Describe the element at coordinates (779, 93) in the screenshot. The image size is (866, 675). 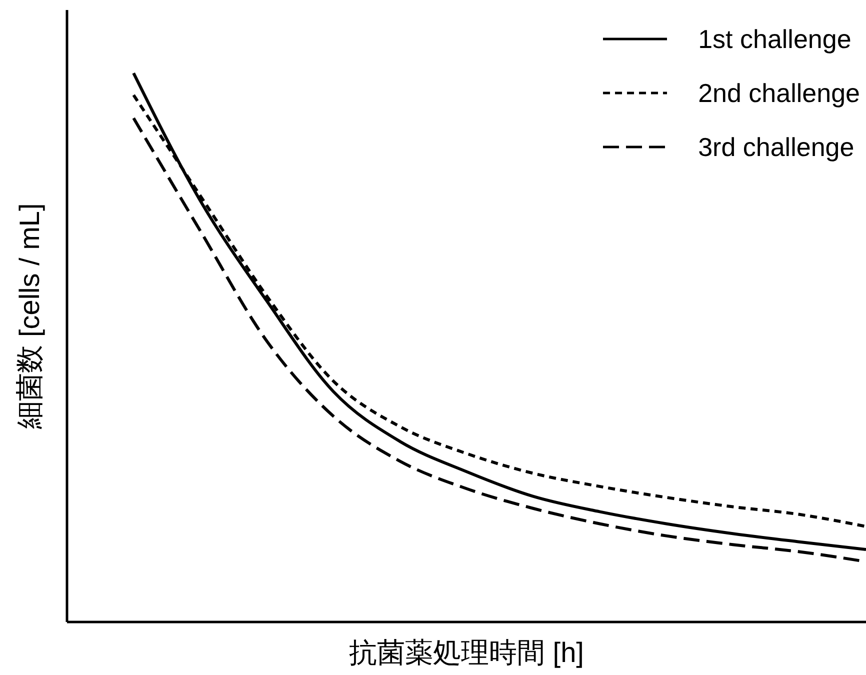
I see `legend-label: 2nd challenge` at that location.